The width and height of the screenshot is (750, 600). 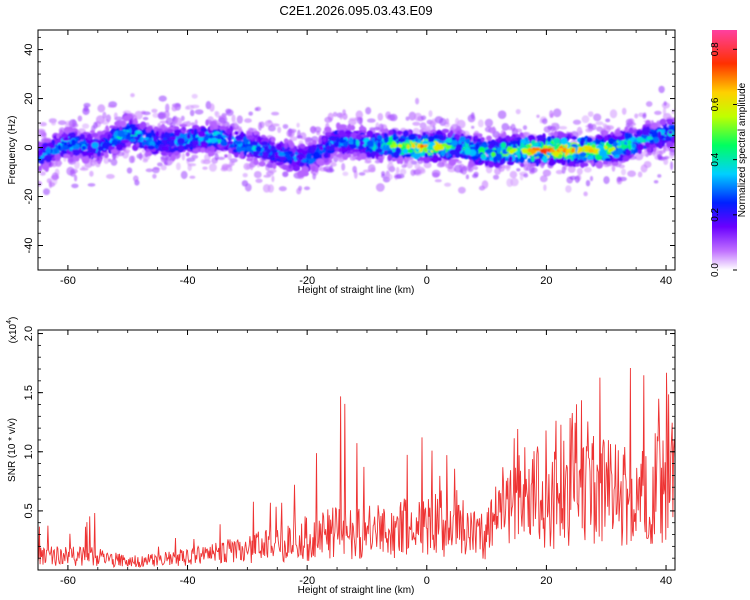 I want to click on x-tick-label: 0, so click(x=427, y=581).